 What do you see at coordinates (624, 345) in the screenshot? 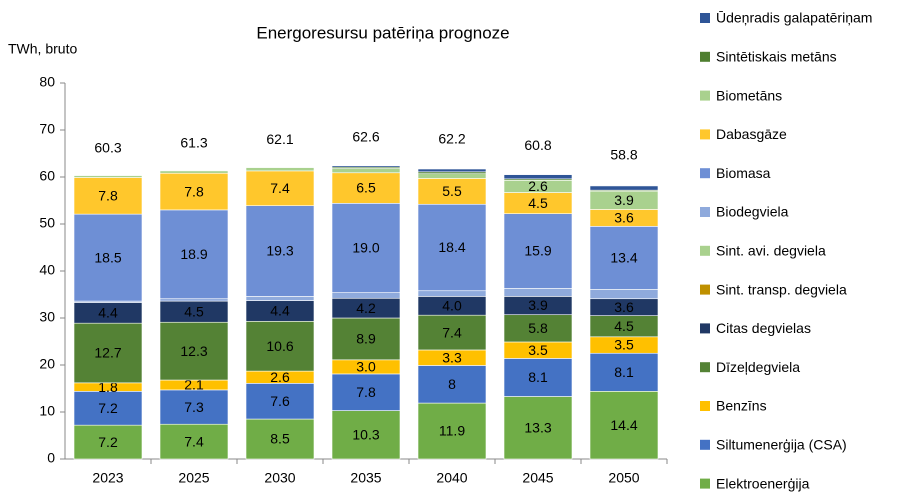
I see `data-label: 3.5` at bounding box center [624, 345].